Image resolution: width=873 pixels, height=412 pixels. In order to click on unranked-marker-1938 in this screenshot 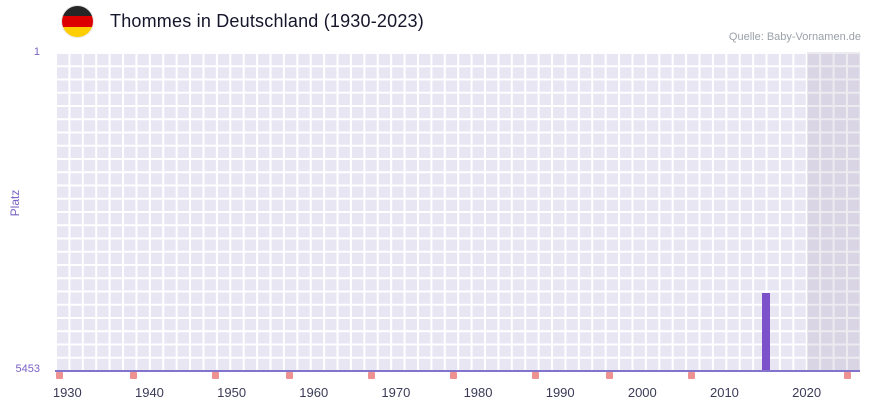, I will do `click(133, 375)`.